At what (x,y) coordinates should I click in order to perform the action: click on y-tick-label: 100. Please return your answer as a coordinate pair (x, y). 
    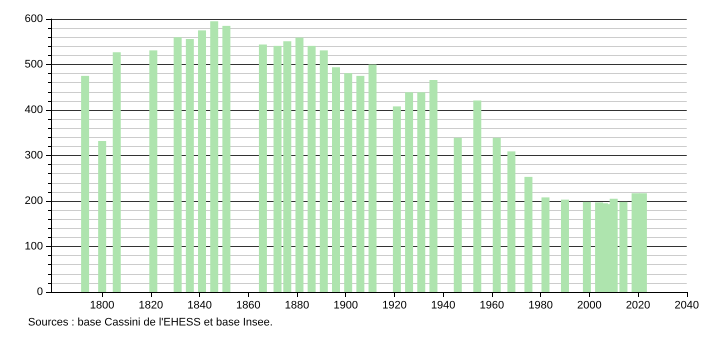
    Looking at the image, I should click on (33, 246).